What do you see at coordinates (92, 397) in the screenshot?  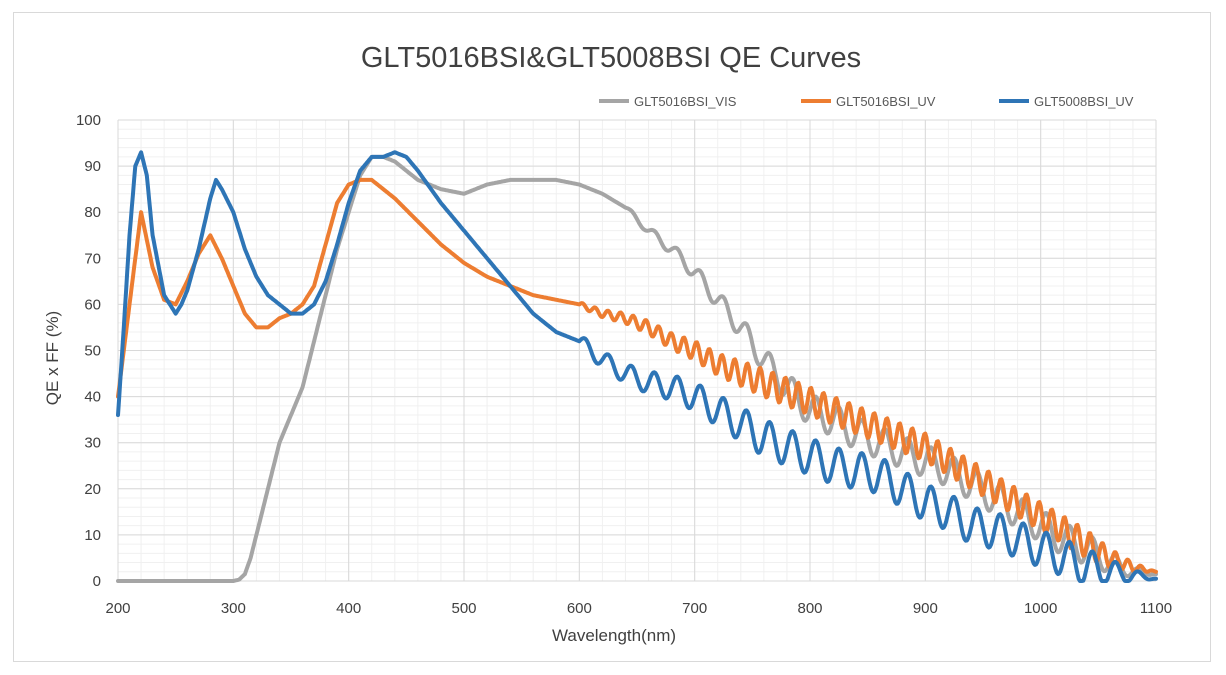 I see `y-tick-label: 40` at bounding box center [92, 397].